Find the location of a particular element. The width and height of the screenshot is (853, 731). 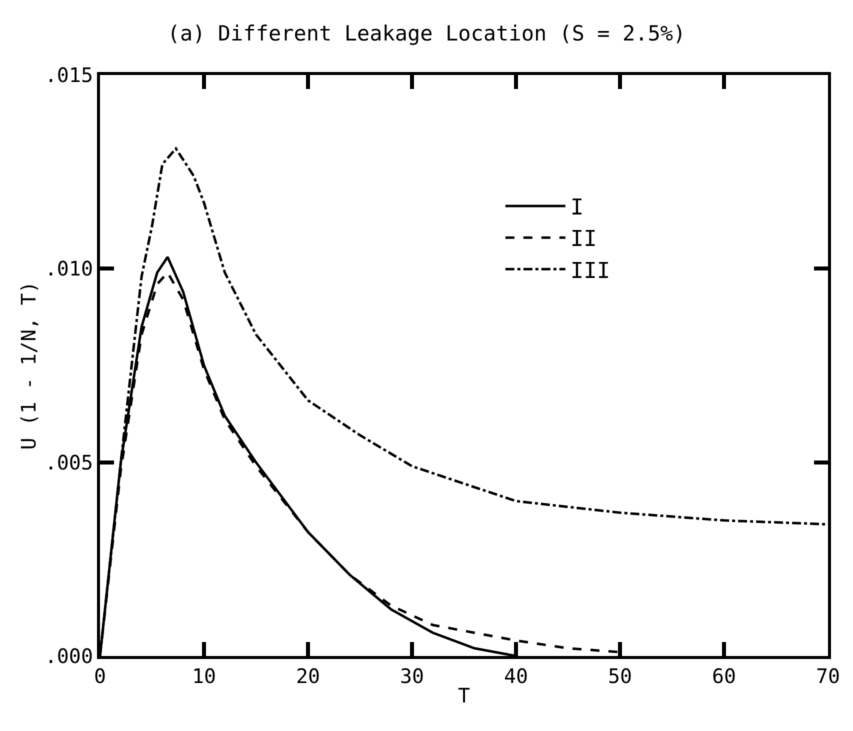

x-tick-label: 50 is located at coordinates (620, 676).